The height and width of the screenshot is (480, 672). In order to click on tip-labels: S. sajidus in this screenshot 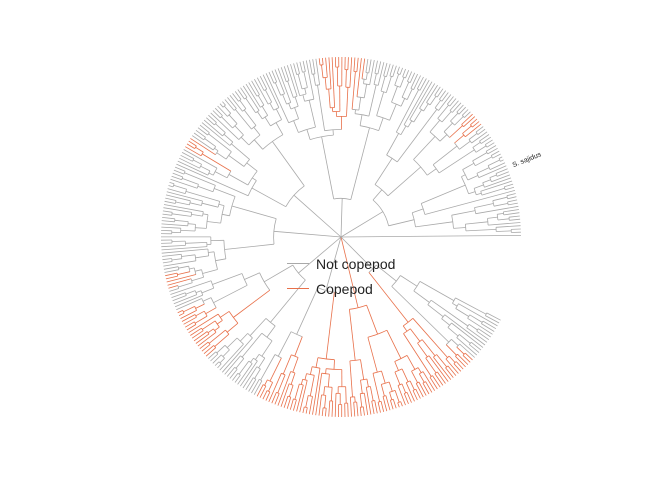, I will do `click(527, 160)`.